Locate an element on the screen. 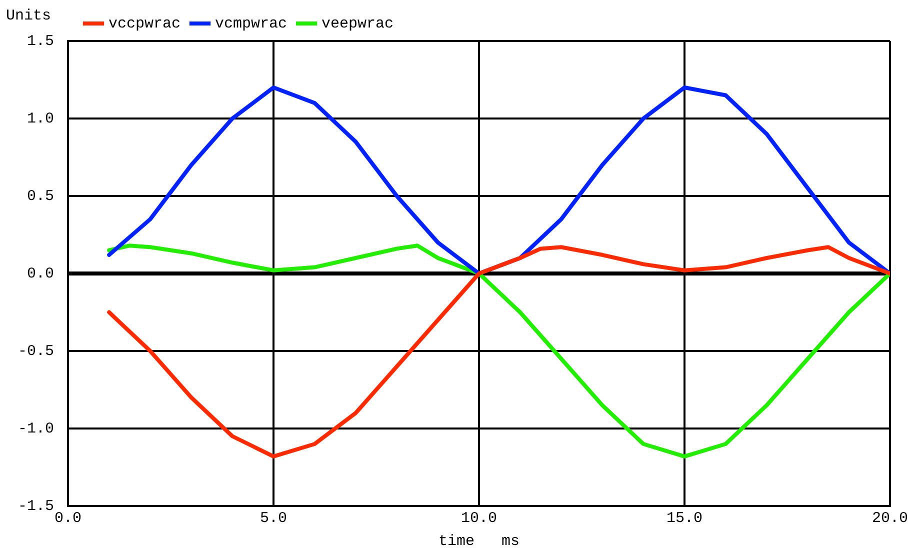 The height and width of the screenshot is (556, 914). y-tick-label: 0.5 is located at coordinates (40, 196).